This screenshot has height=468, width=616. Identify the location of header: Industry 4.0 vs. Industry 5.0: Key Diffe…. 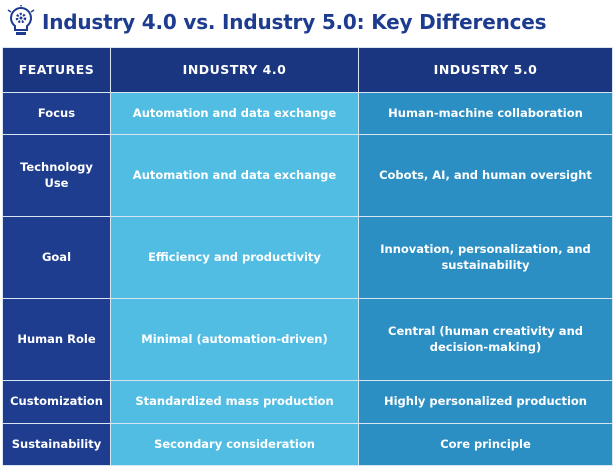
(308, 22).